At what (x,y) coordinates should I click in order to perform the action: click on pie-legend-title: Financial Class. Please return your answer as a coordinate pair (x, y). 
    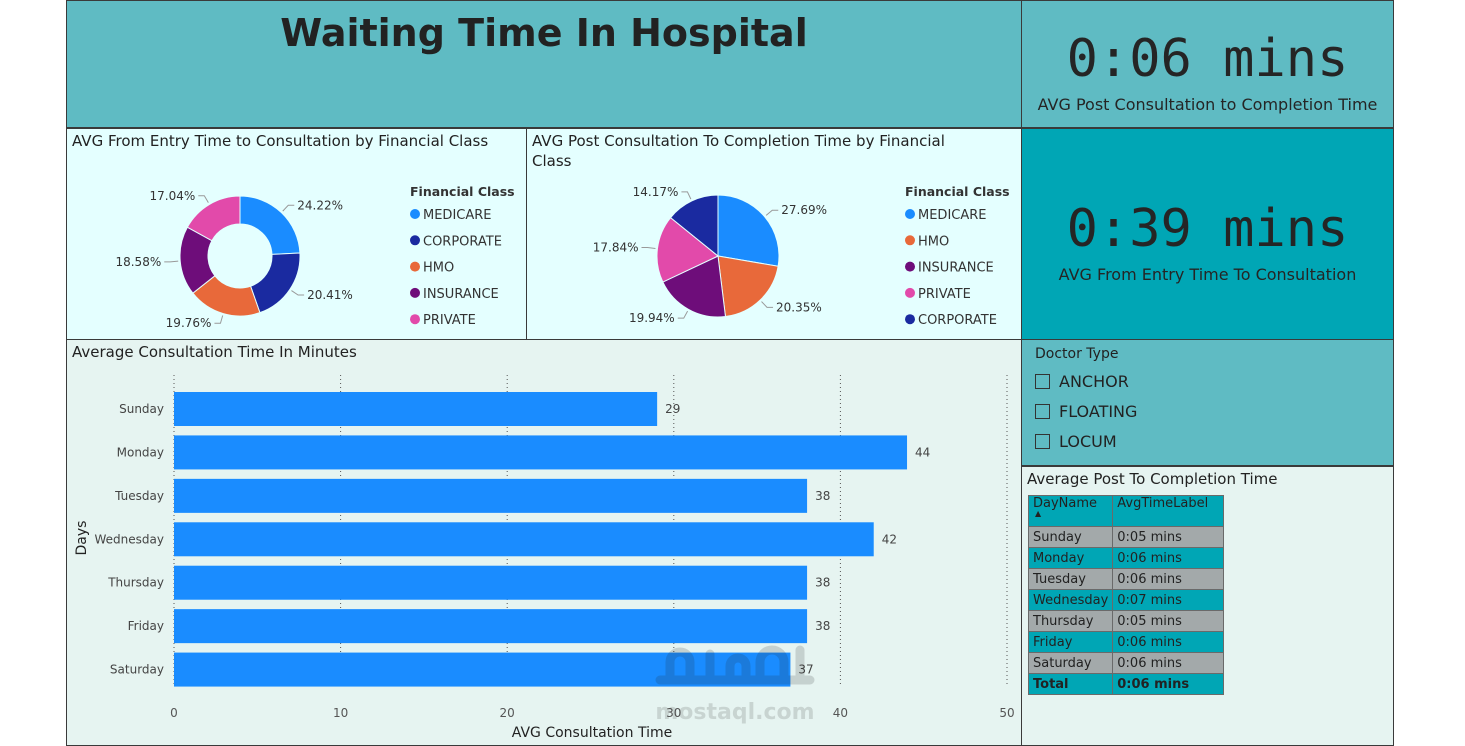
    Looking at the image, I should click on (957, 191).